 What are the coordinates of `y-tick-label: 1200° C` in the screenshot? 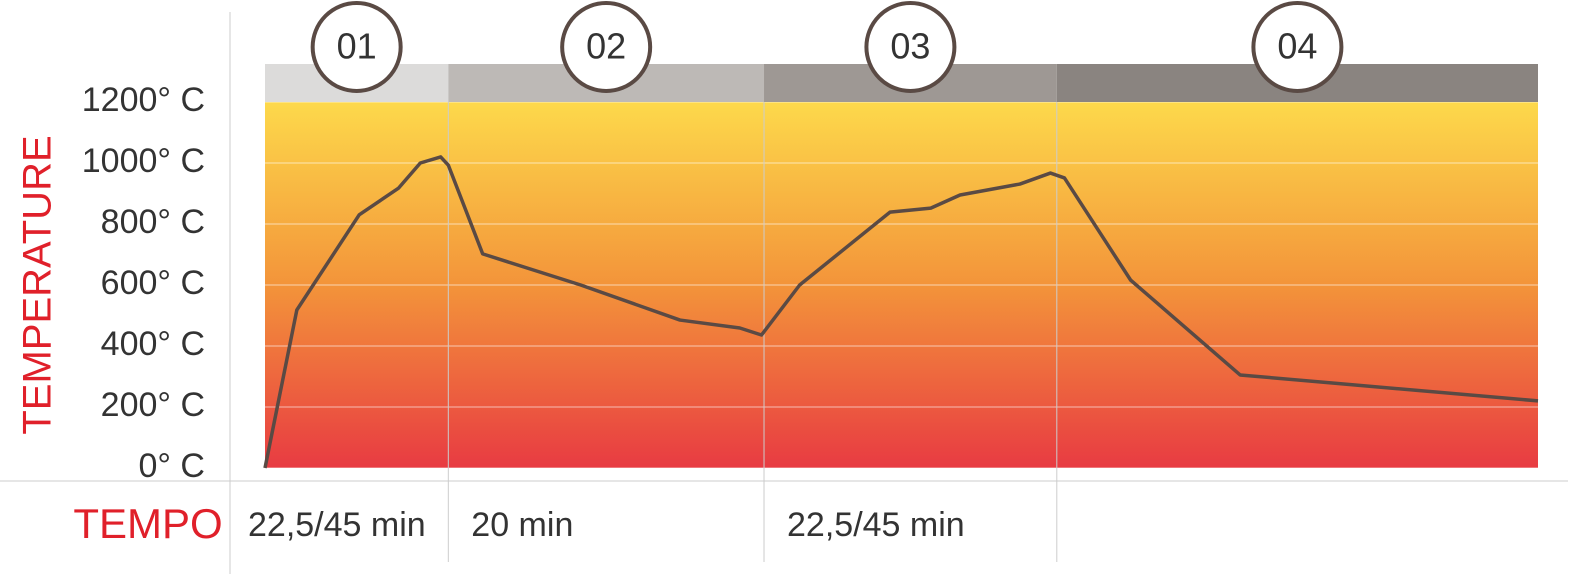 It's located at (143, 100).